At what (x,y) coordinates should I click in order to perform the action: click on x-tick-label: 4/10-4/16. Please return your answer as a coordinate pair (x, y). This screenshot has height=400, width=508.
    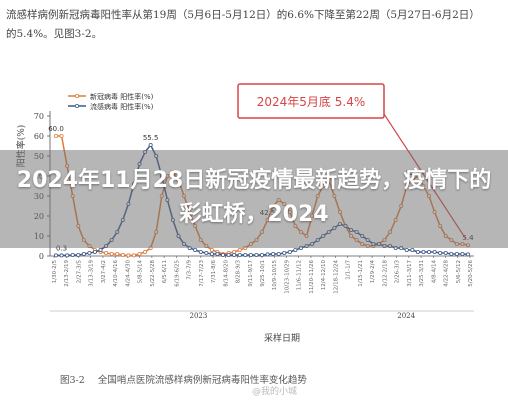
    Looking at the image, I should click on (116, 273).